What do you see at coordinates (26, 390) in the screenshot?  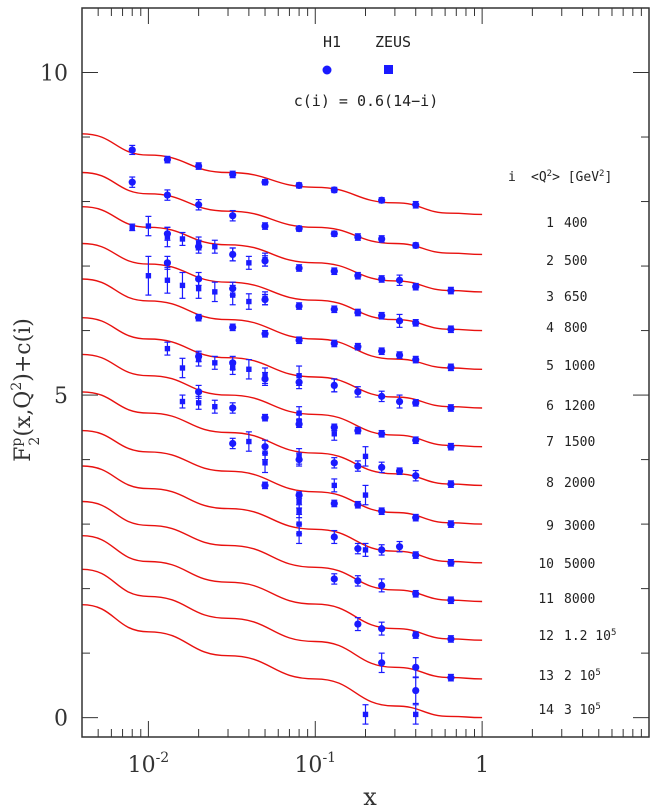 I see `svg-text:Fp2(x,Q2)+c(i): Fp 2(x,Q2)+c(i)` at bounding box center [26, 390].